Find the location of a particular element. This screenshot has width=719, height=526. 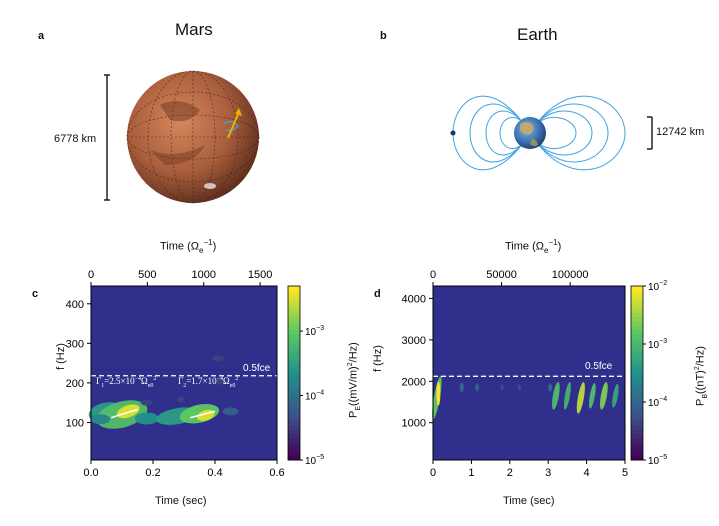

x-top-tick-label: 0 is located at coordinates (433, 275).